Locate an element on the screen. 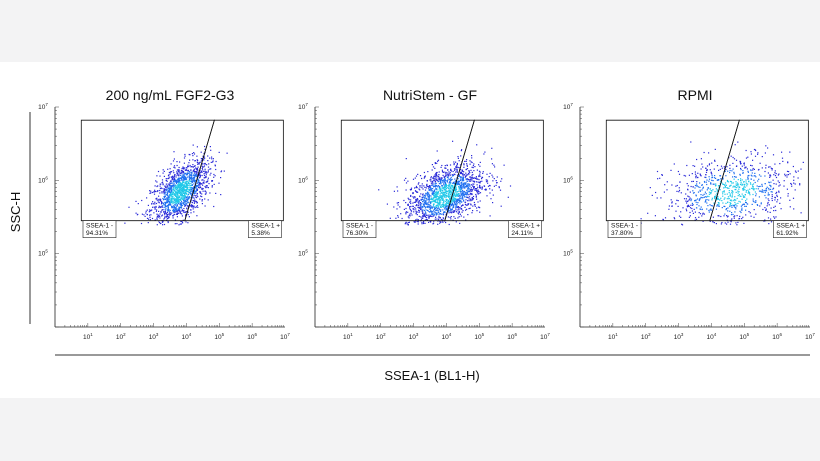 The width and height of the screenshot is (820, 461). x-tick-label: 104 is located at coordinates (712, 336).